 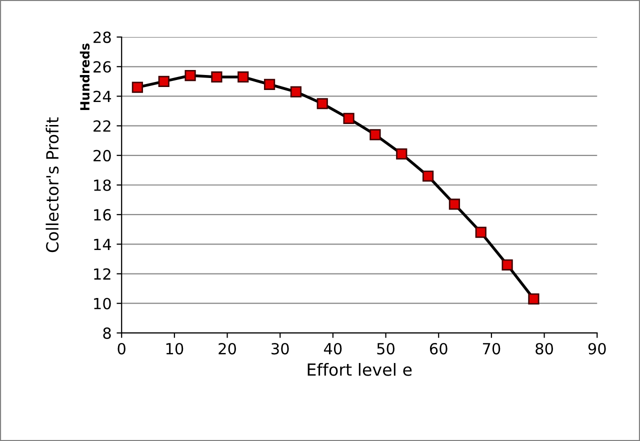 I want to click on y-tick-label: 22, so click(x=102, y=126).